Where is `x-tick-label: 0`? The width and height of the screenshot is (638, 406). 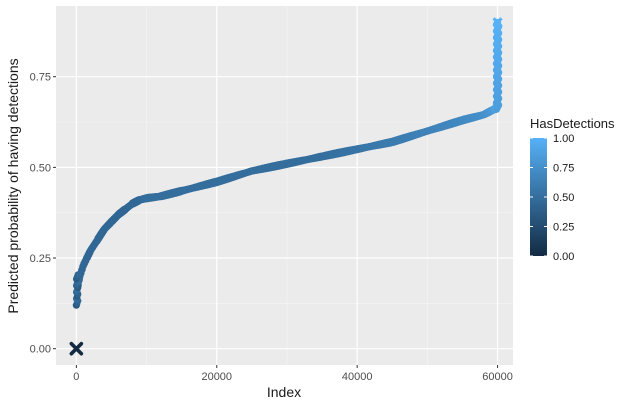 x-tick-label: 0 is located at coordinates (76, 377).